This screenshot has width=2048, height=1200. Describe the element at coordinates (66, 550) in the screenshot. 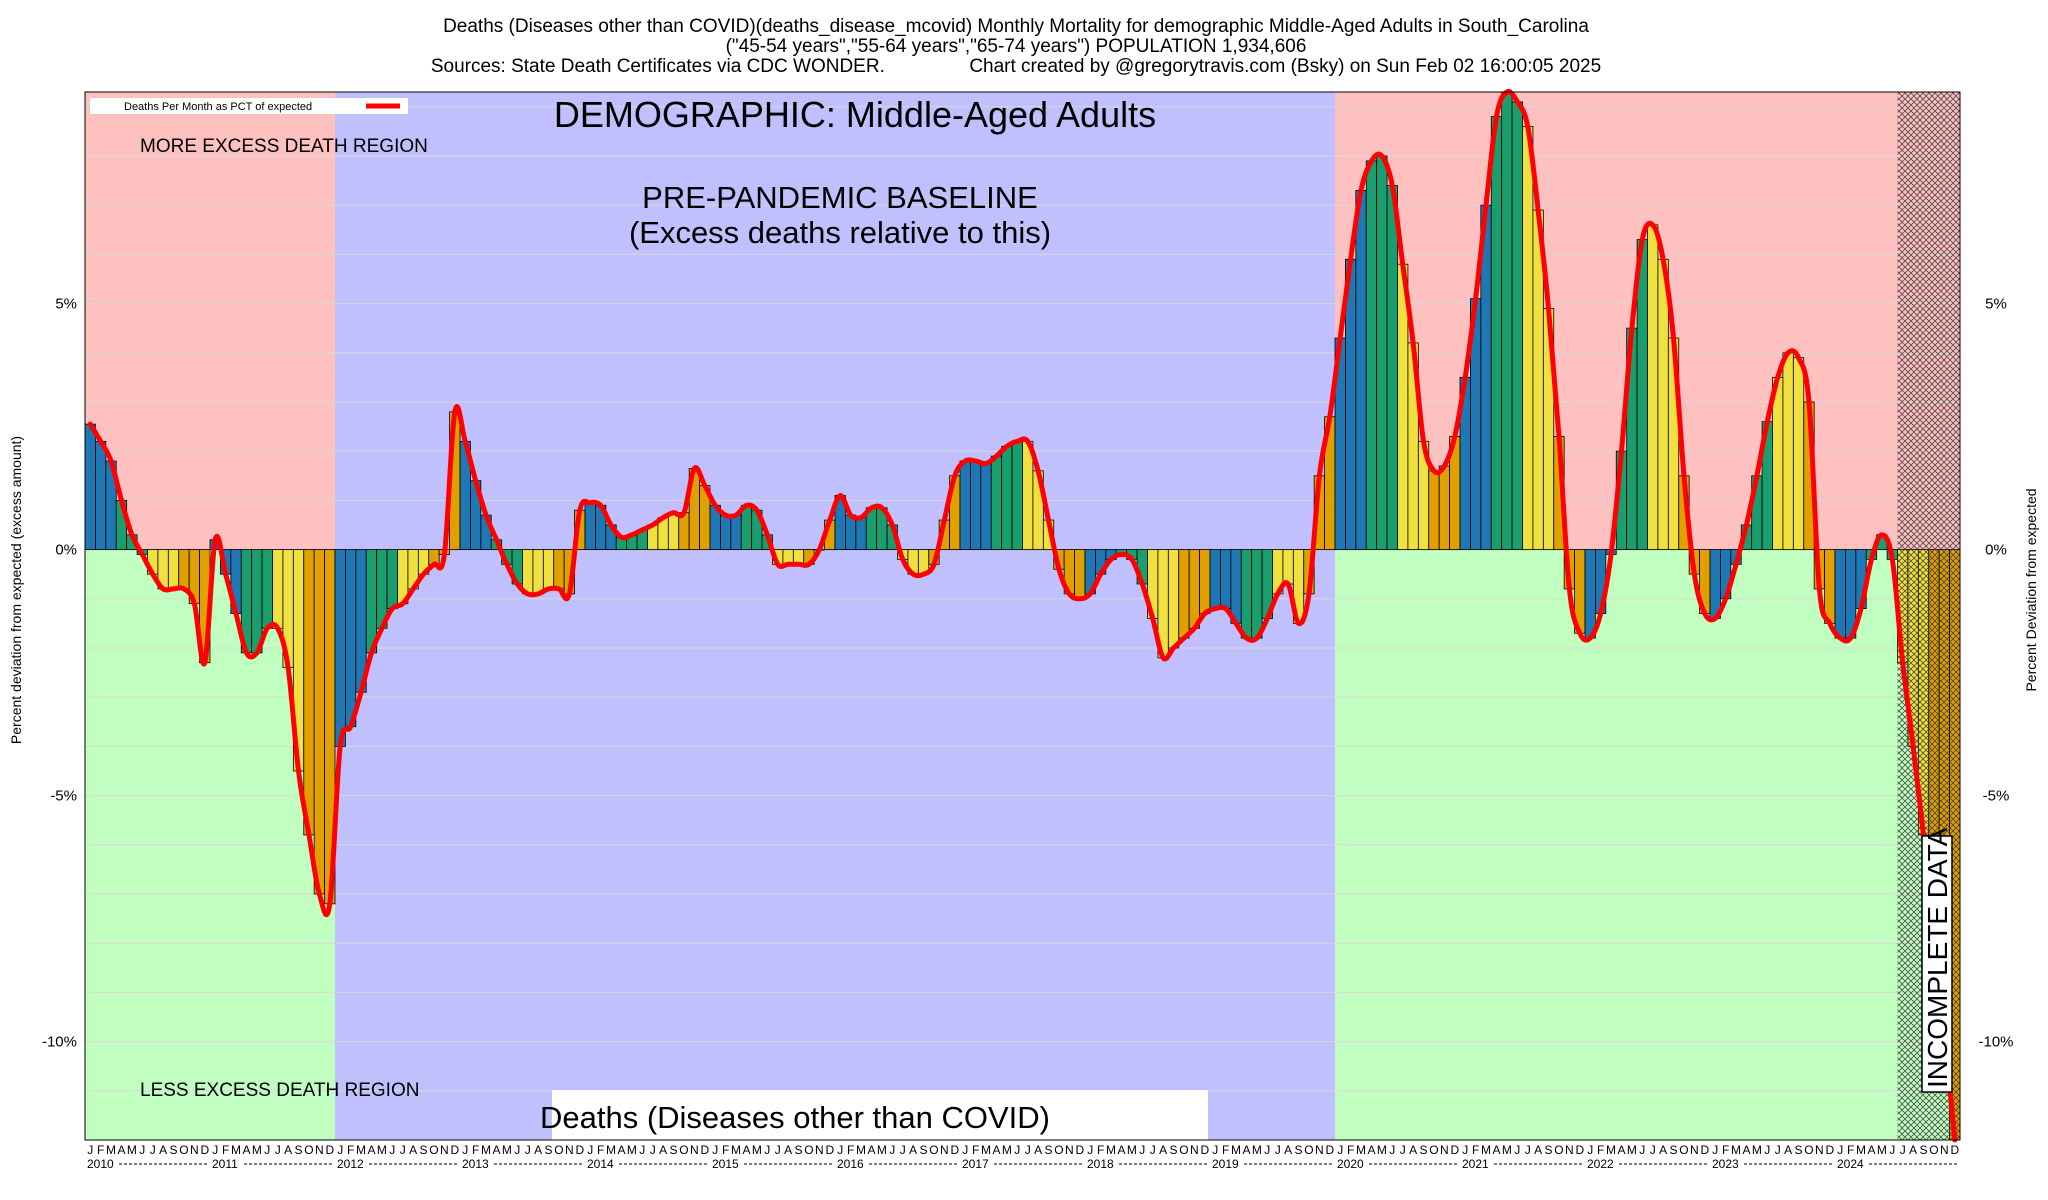

I see `y-tick-label: 0%` at that location.